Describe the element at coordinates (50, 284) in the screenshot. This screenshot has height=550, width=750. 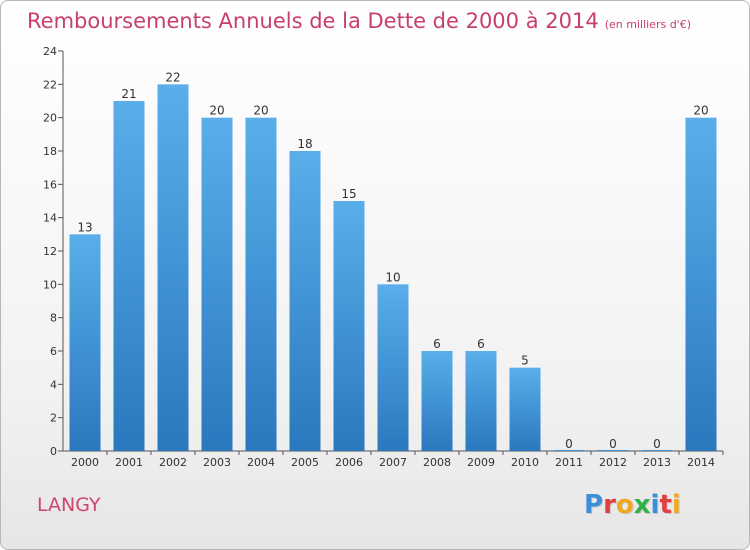
I see `y-tick-label: 10` at that location.